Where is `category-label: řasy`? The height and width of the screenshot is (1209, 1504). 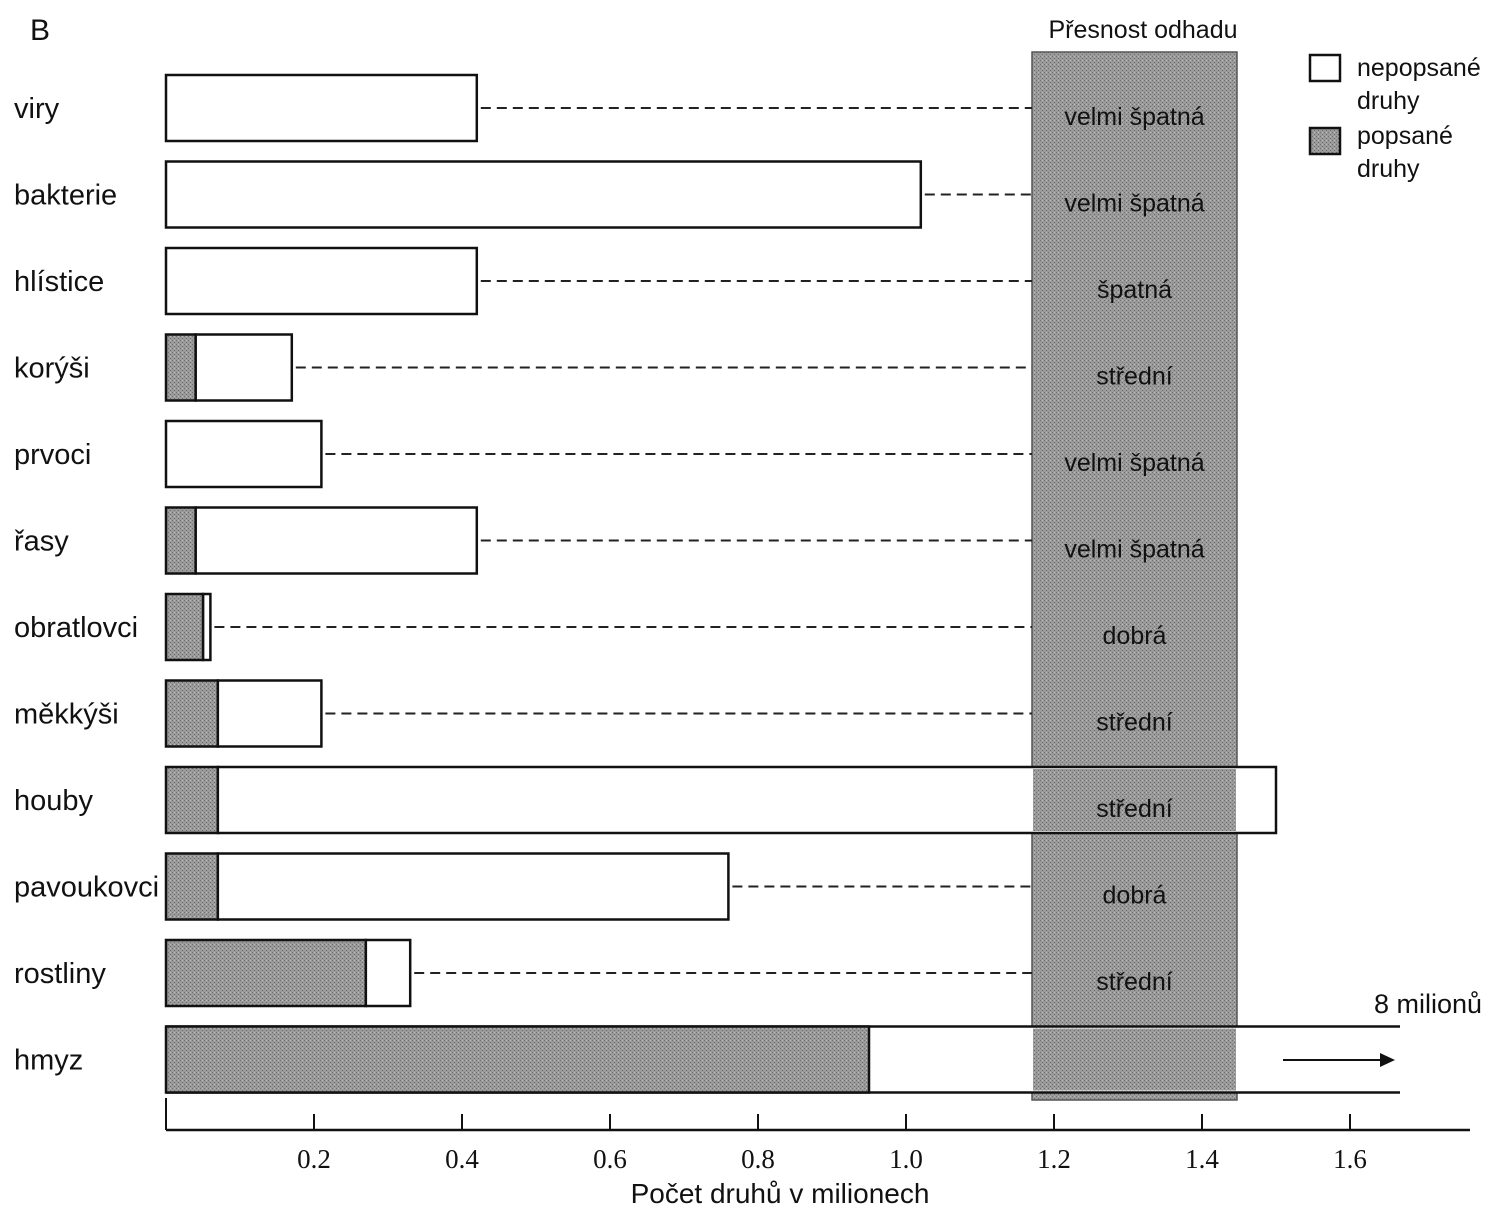
category-label: řasy is located at coordinates (41, 542).